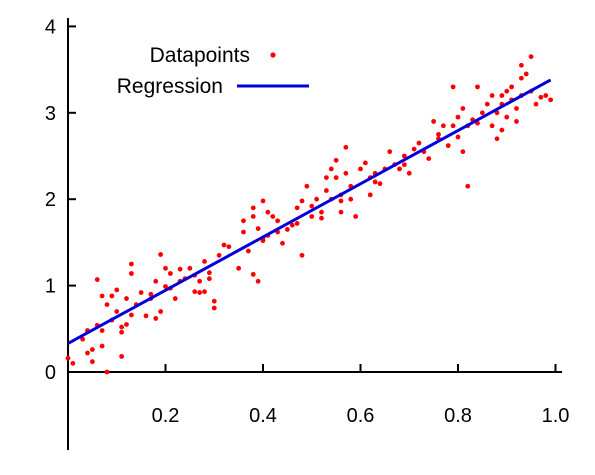 The width and height of the screenshot is (595, 475). What do you see at coordinates (458, 416) in the screenshot?
I see `x-tick-label: 0.8` at bounding box center [458, 416].